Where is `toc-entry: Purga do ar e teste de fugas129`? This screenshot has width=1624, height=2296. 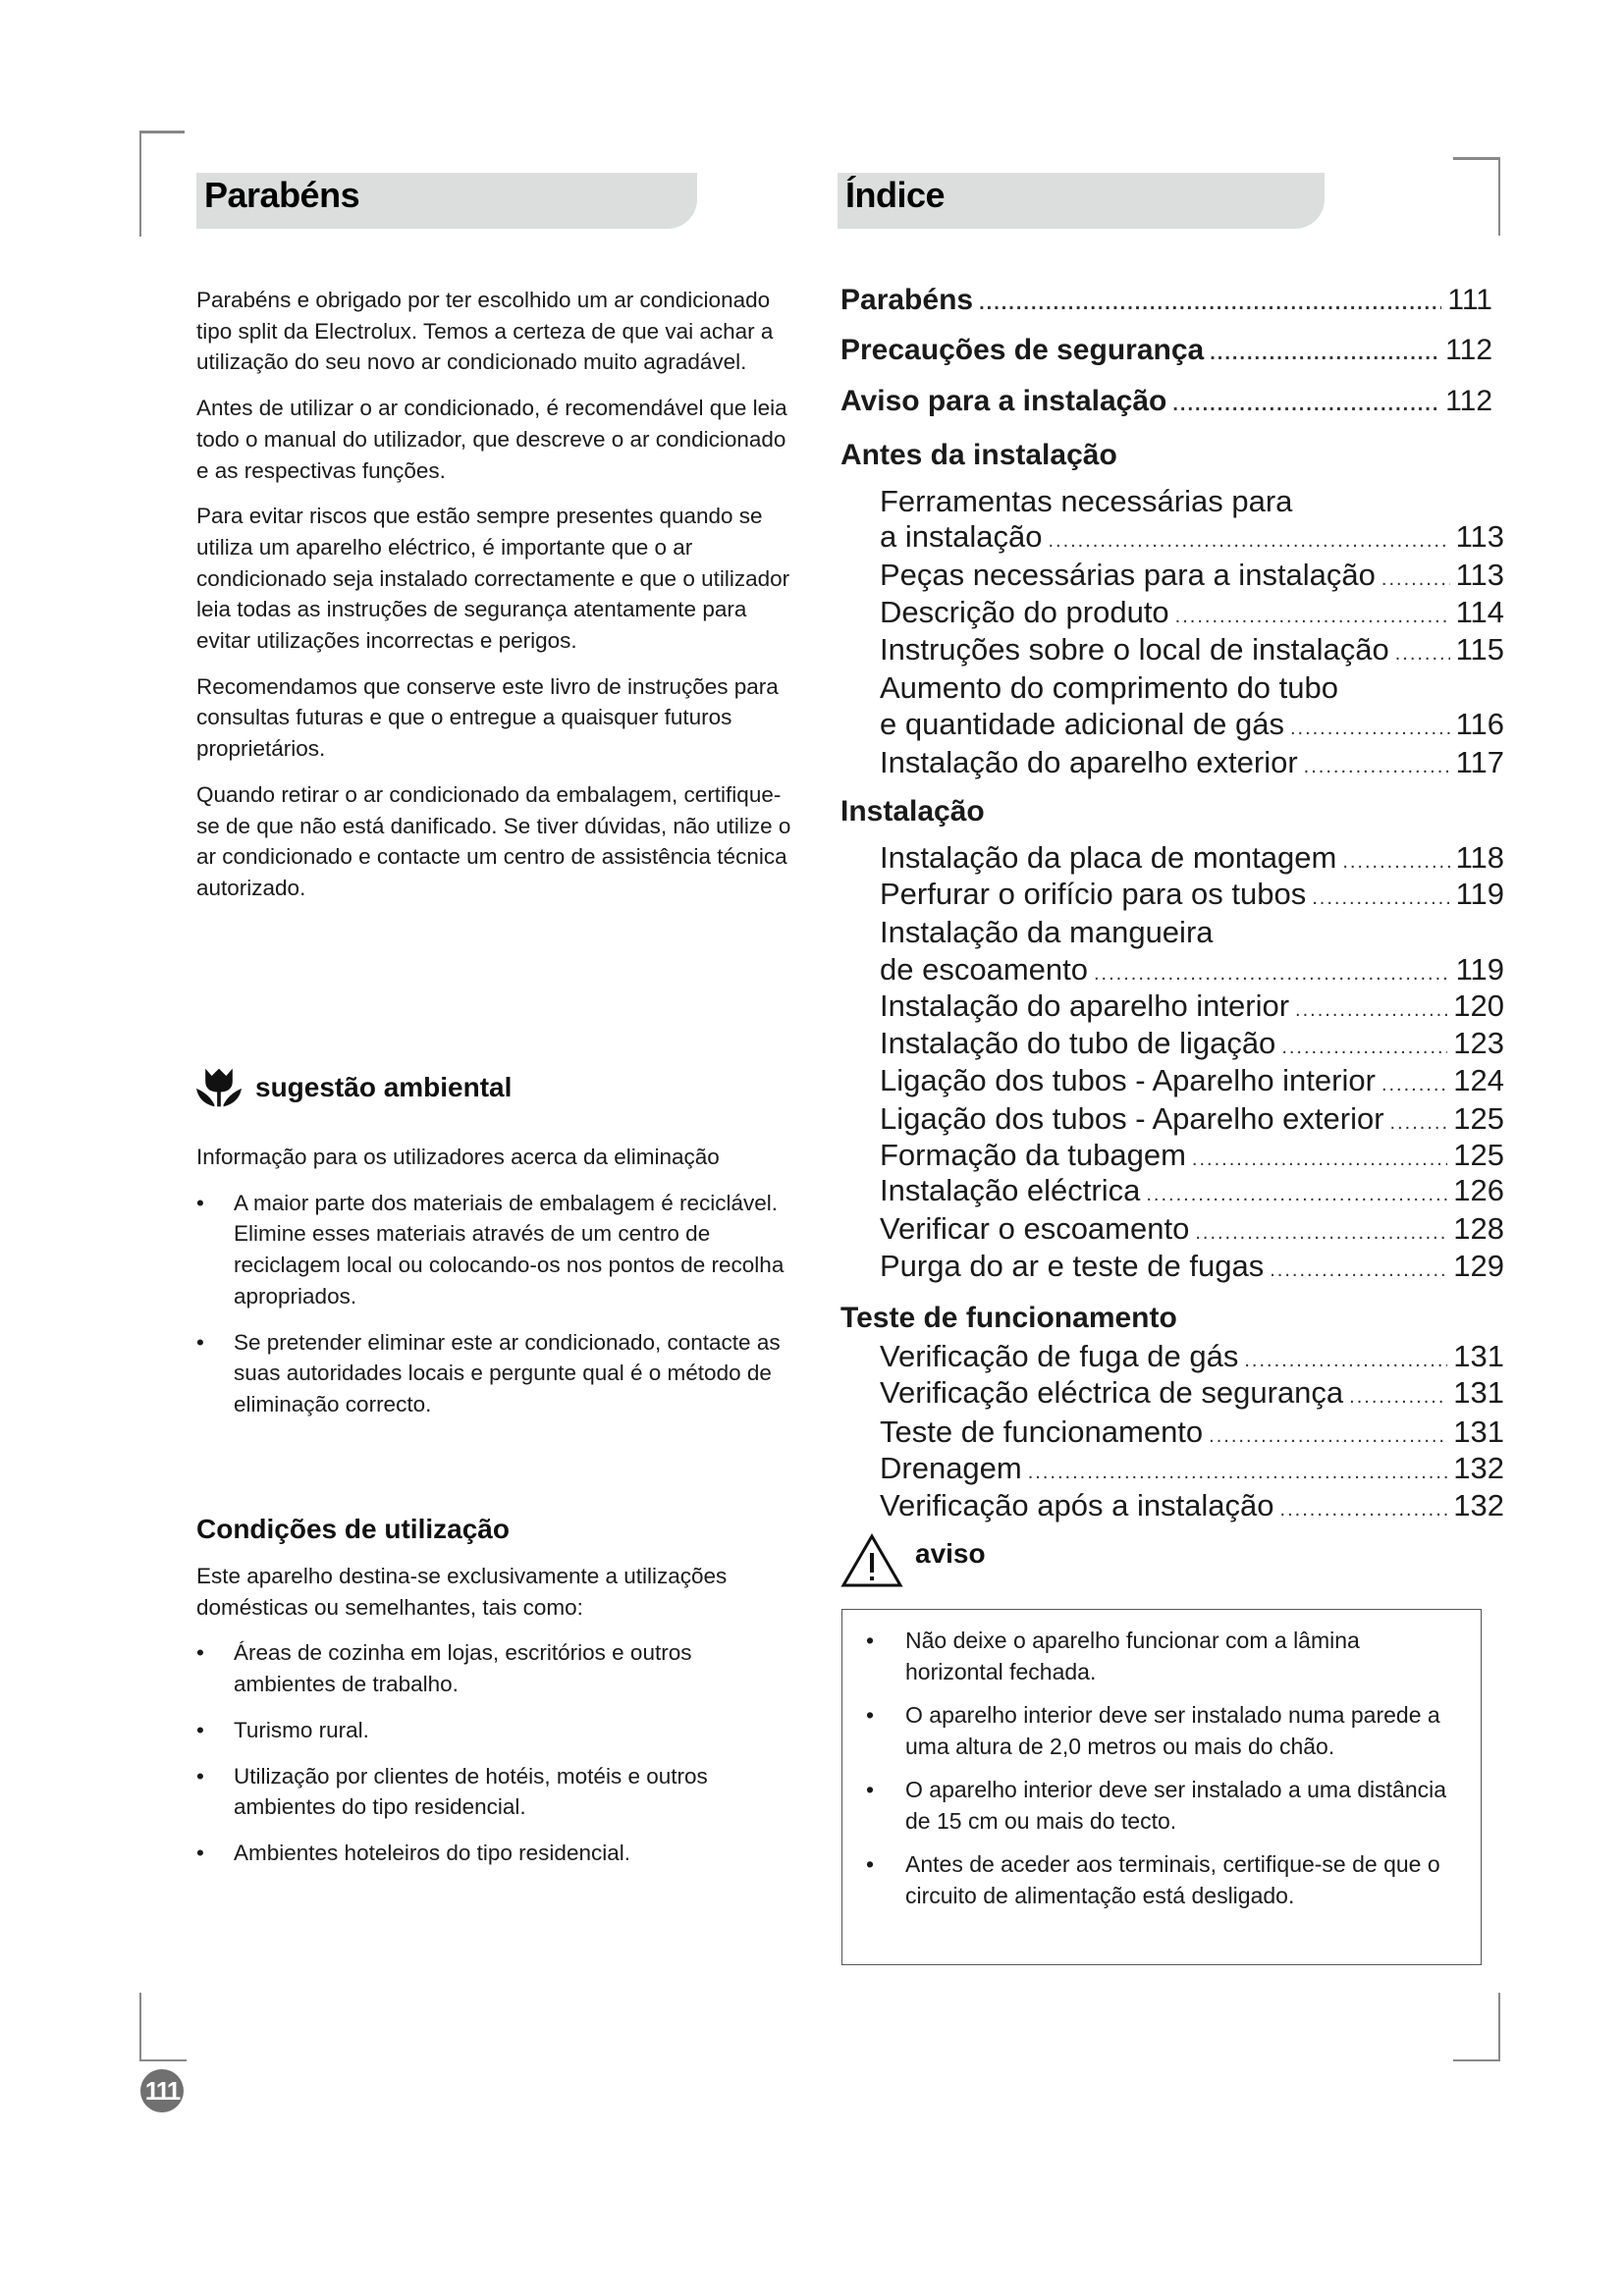 toc-entry: Purga do ar e teste de fugas129 is located at coordinates (1192, 1266).